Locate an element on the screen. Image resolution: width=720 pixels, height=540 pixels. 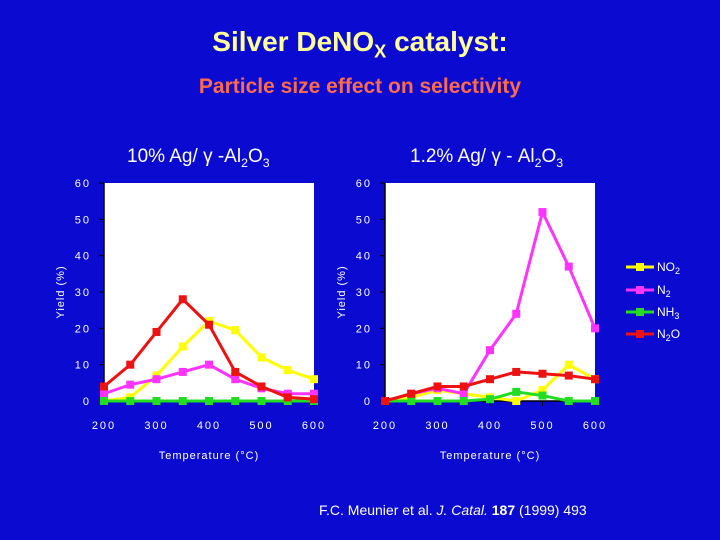
legend-marker-n2 is located at coordinates (640, 290).